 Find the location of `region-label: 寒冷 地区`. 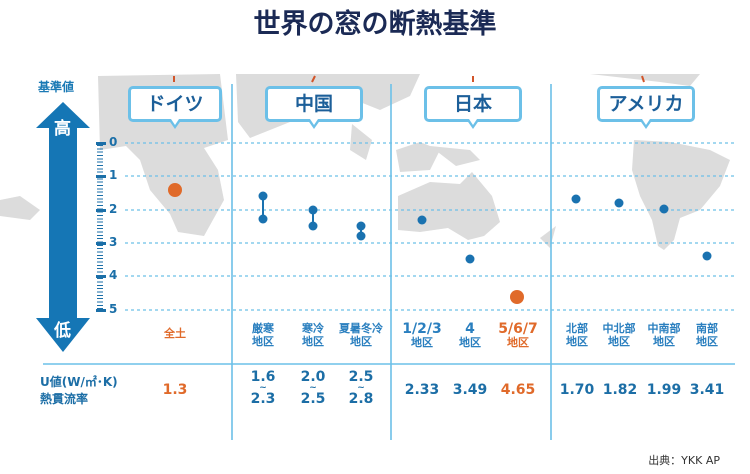

region-label: 寒冷 地区 is located at coordinates (313, 335).